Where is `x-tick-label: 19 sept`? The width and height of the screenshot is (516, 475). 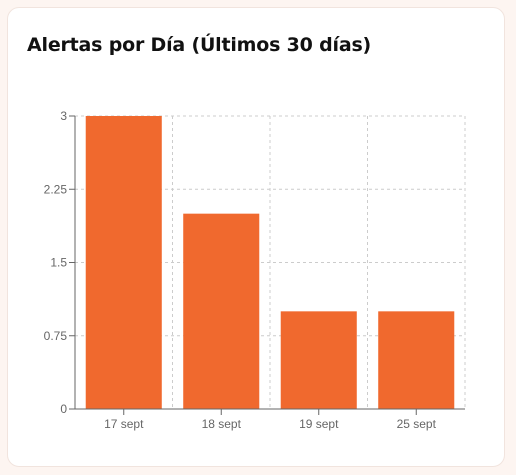
x-tick-label: 19 sept is located at coordinates (319, 424).